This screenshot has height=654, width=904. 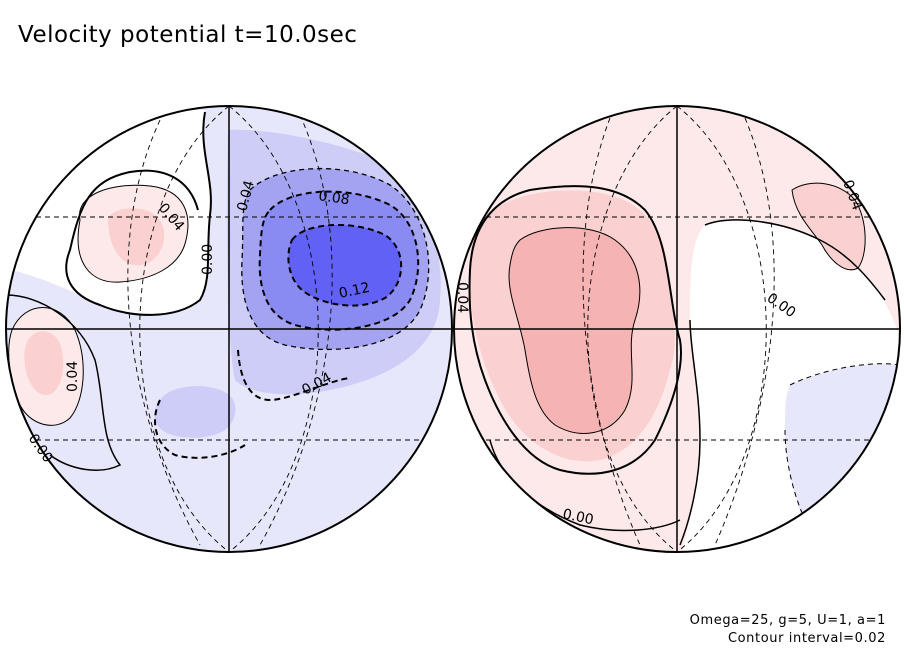 I want to click on right-zero-contour-mid, so click(x=782, y=382).